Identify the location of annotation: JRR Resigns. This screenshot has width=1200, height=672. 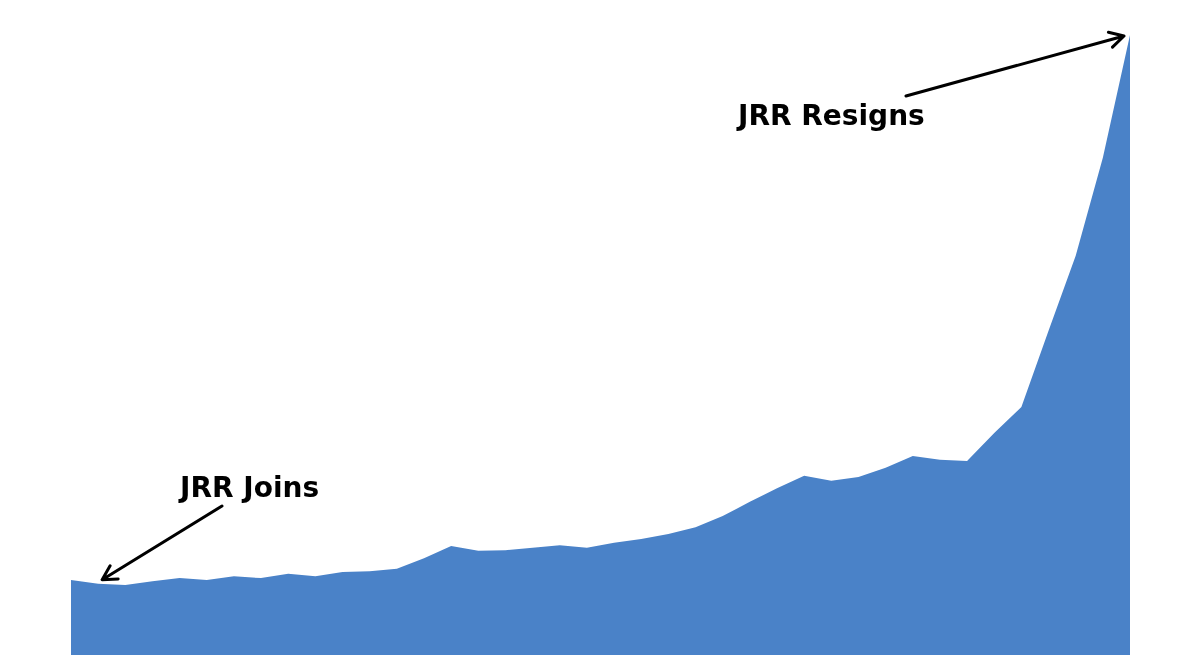
(830, 115).